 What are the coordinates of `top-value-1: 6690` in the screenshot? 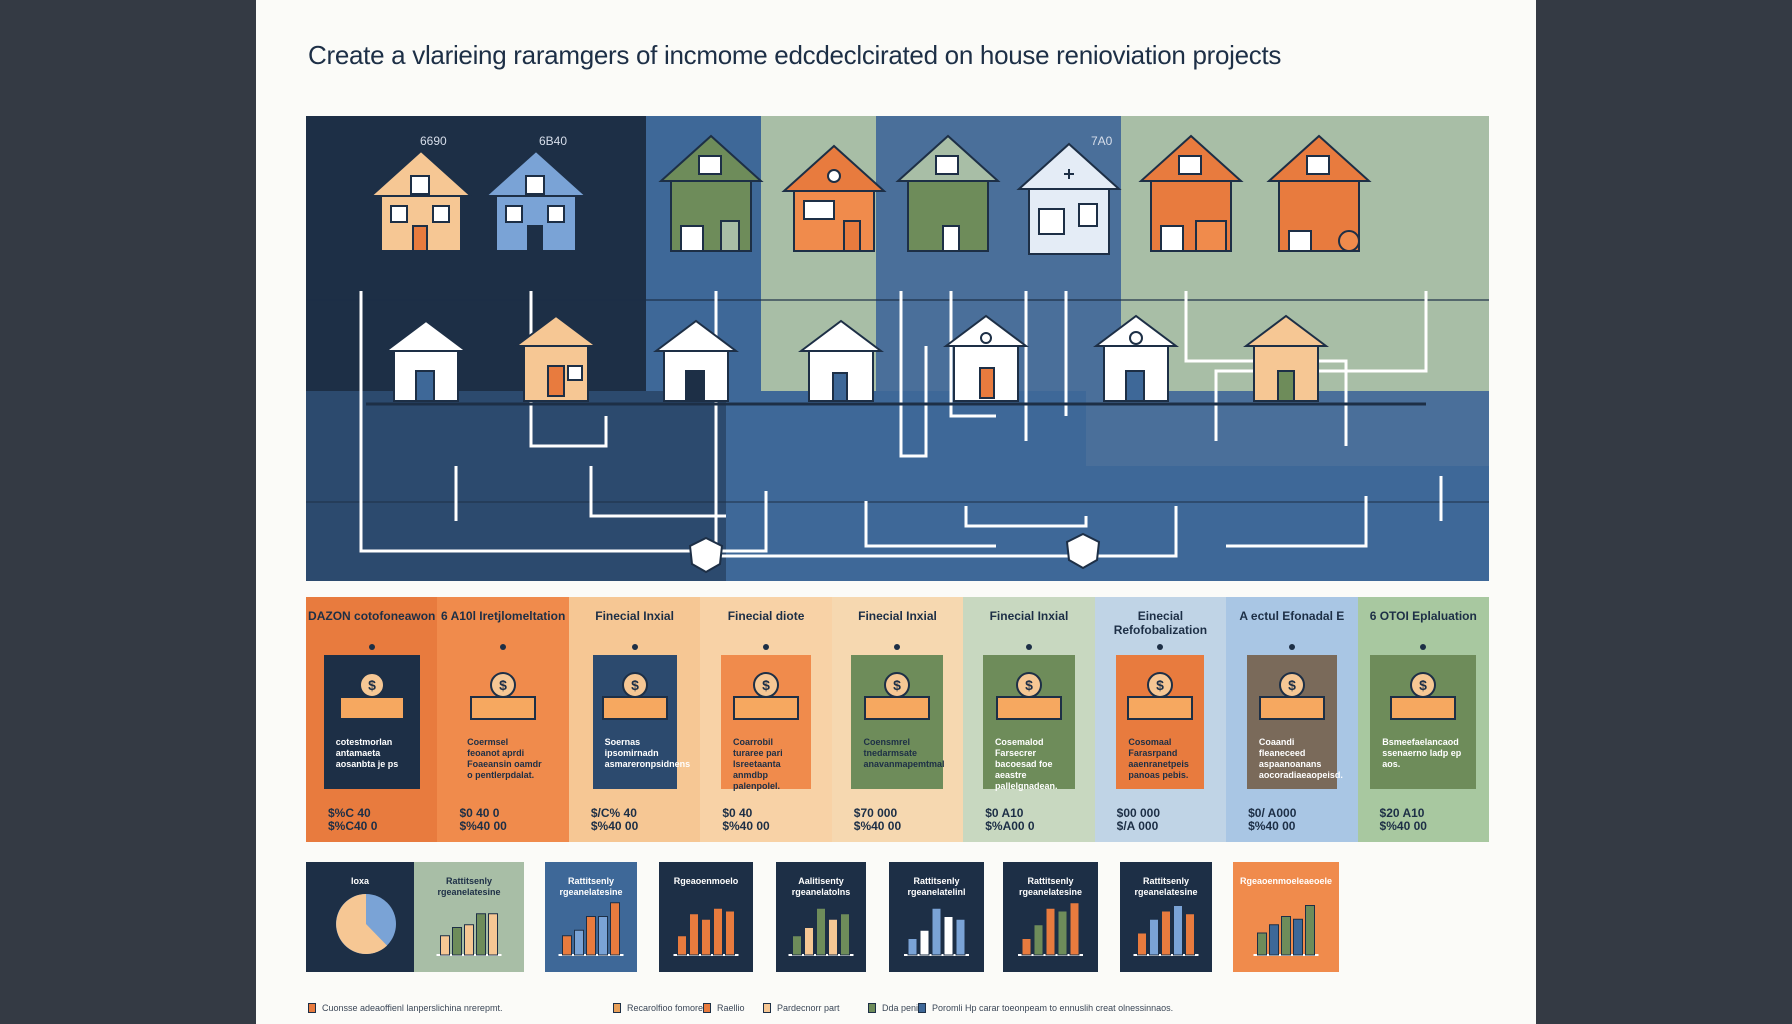 It's located at (433, 141).